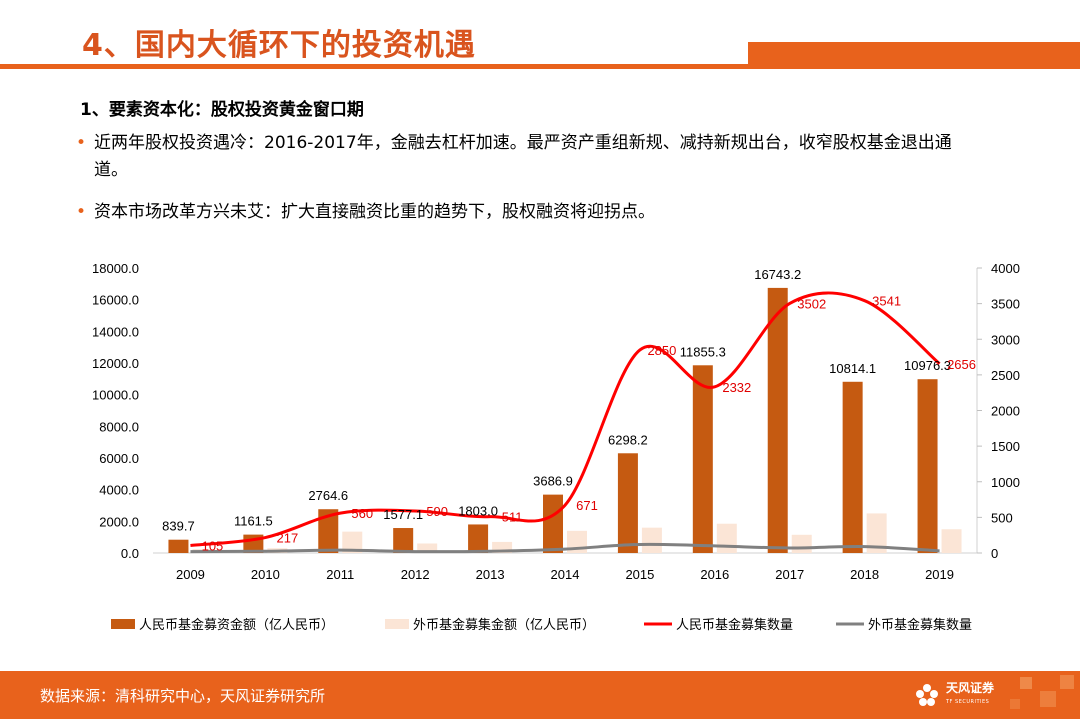  I want to click on rmb-line-data-label: 217, so click(288, 538).